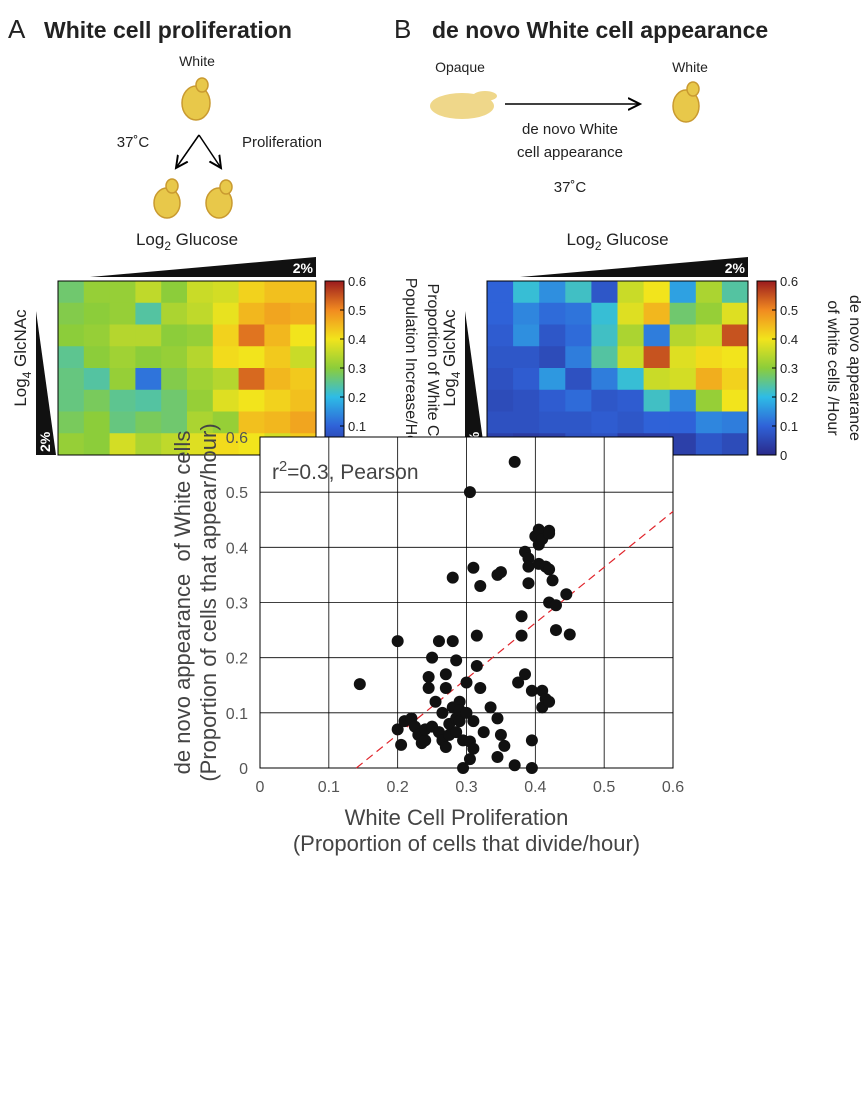  Describe the element at coordinates (570, 129) in the screenshot. I see `transition-label: de novo White` at that location.